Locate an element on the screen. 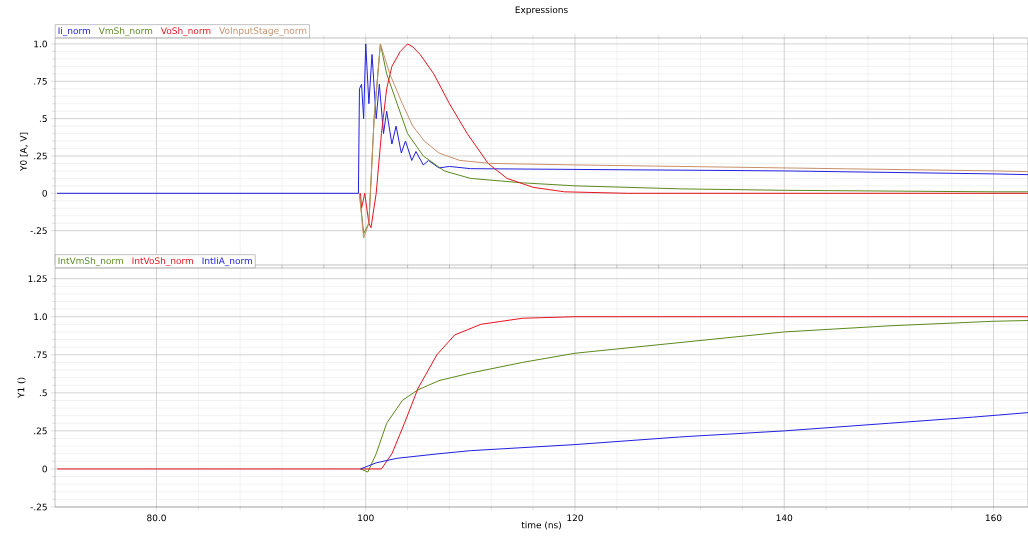  x-tick-label: 160 is located at coordinates (993, 518).